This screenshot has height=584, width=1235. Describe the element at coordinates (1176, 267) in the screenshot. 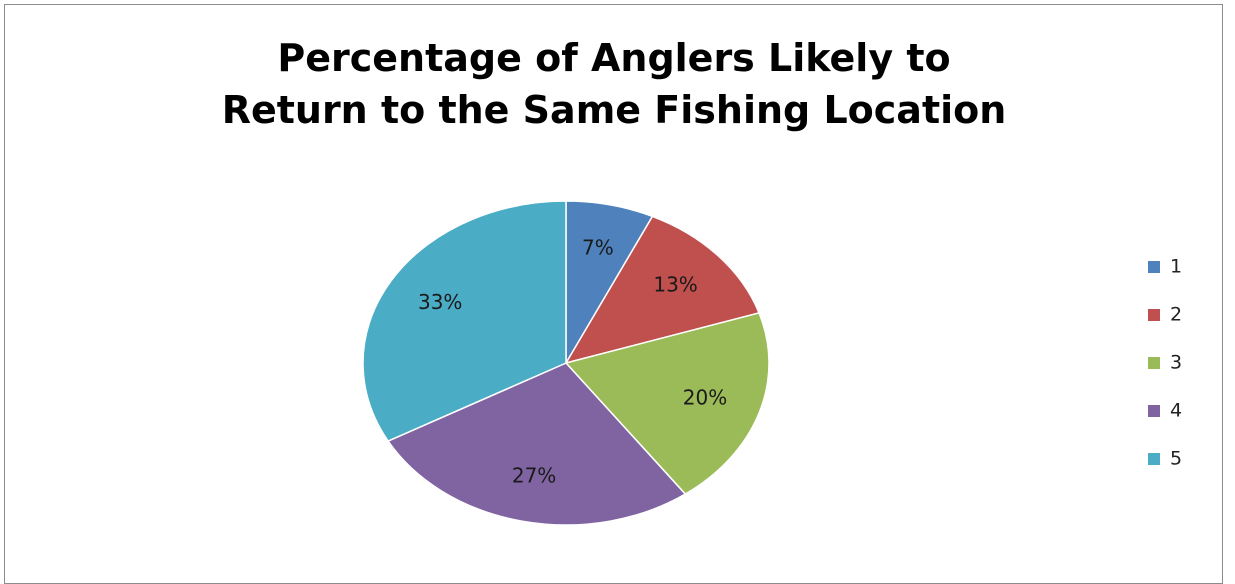

I see `legend-label-1: 1` at that location.